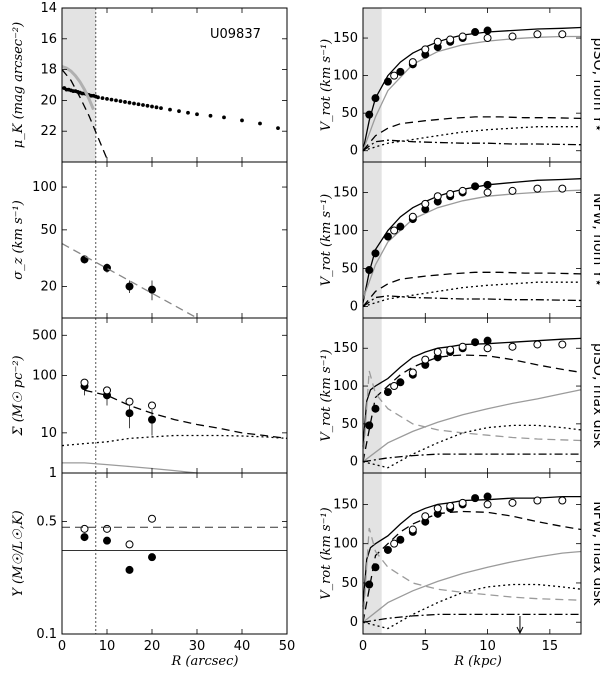 Image resolution: width=600 pixels, height=678 pixels. What do you see at coordinates (472, 606) in the screenshot?
I see `line-gas-dotted-rot4` at bounding box center [472, 606].